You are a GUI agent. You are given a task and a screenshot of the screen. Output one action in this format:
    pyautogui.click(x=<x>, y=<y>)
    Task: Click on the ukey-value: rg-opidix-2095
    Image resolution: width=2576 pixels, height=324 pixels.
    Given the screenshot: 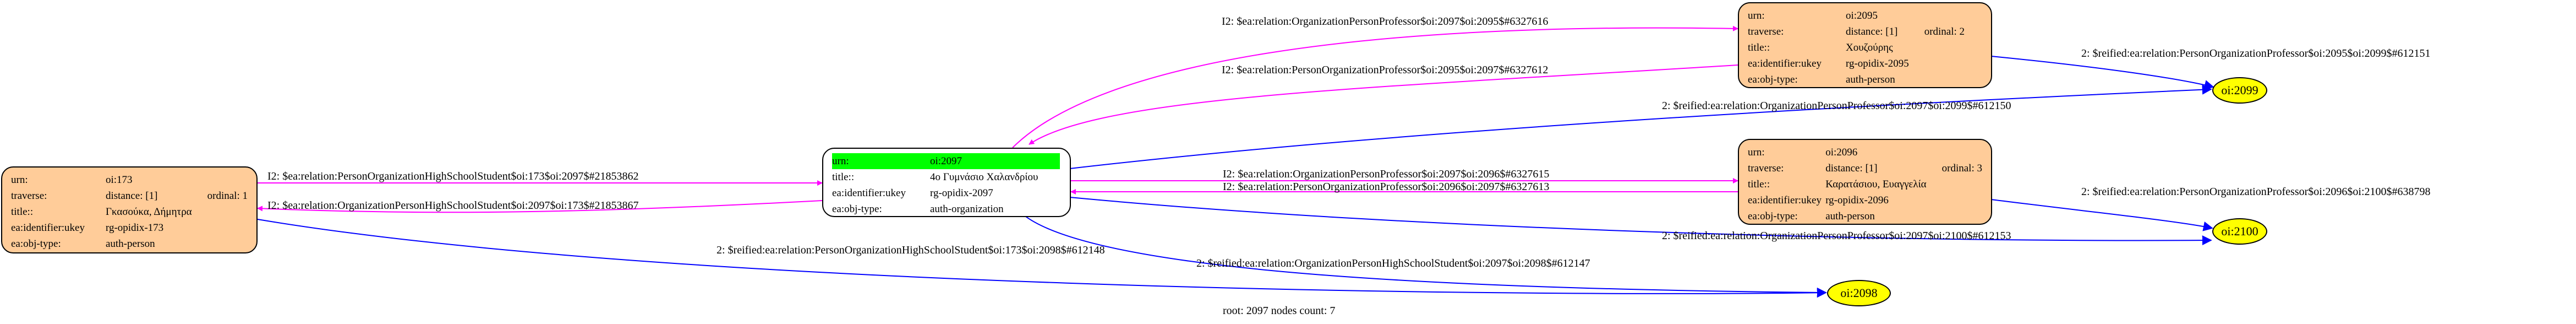 What is the action you would take?
    pyautogui.click(x=1877, y=63)
    